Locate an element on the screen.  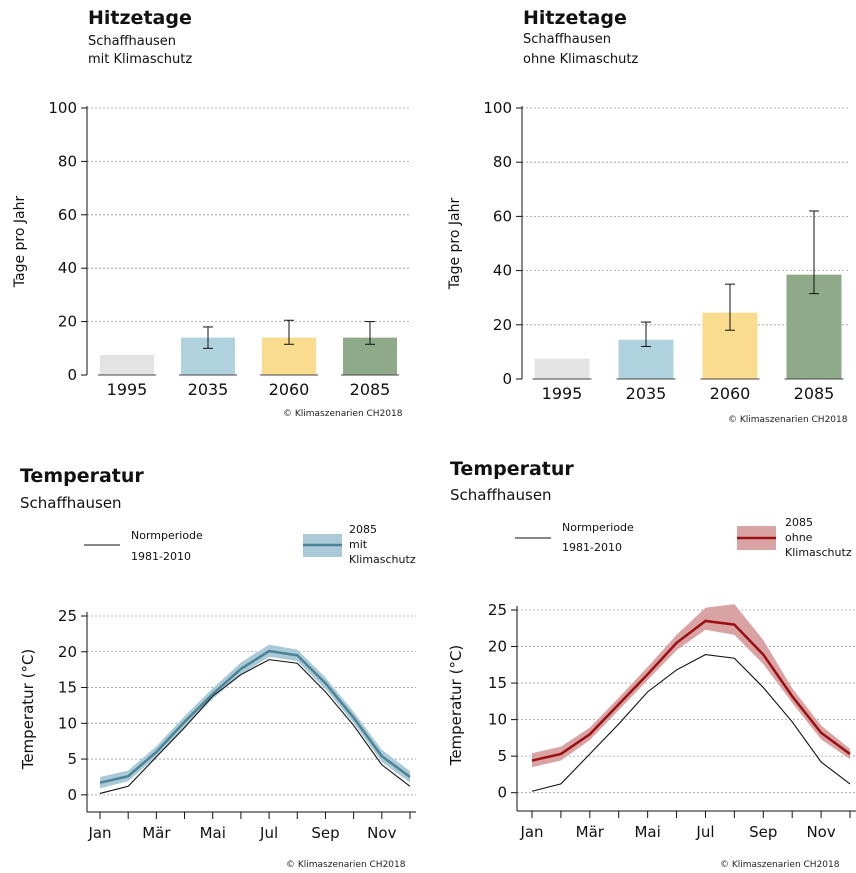
heat_right-ytick-label: 80 is located at coordinates (502, 162).